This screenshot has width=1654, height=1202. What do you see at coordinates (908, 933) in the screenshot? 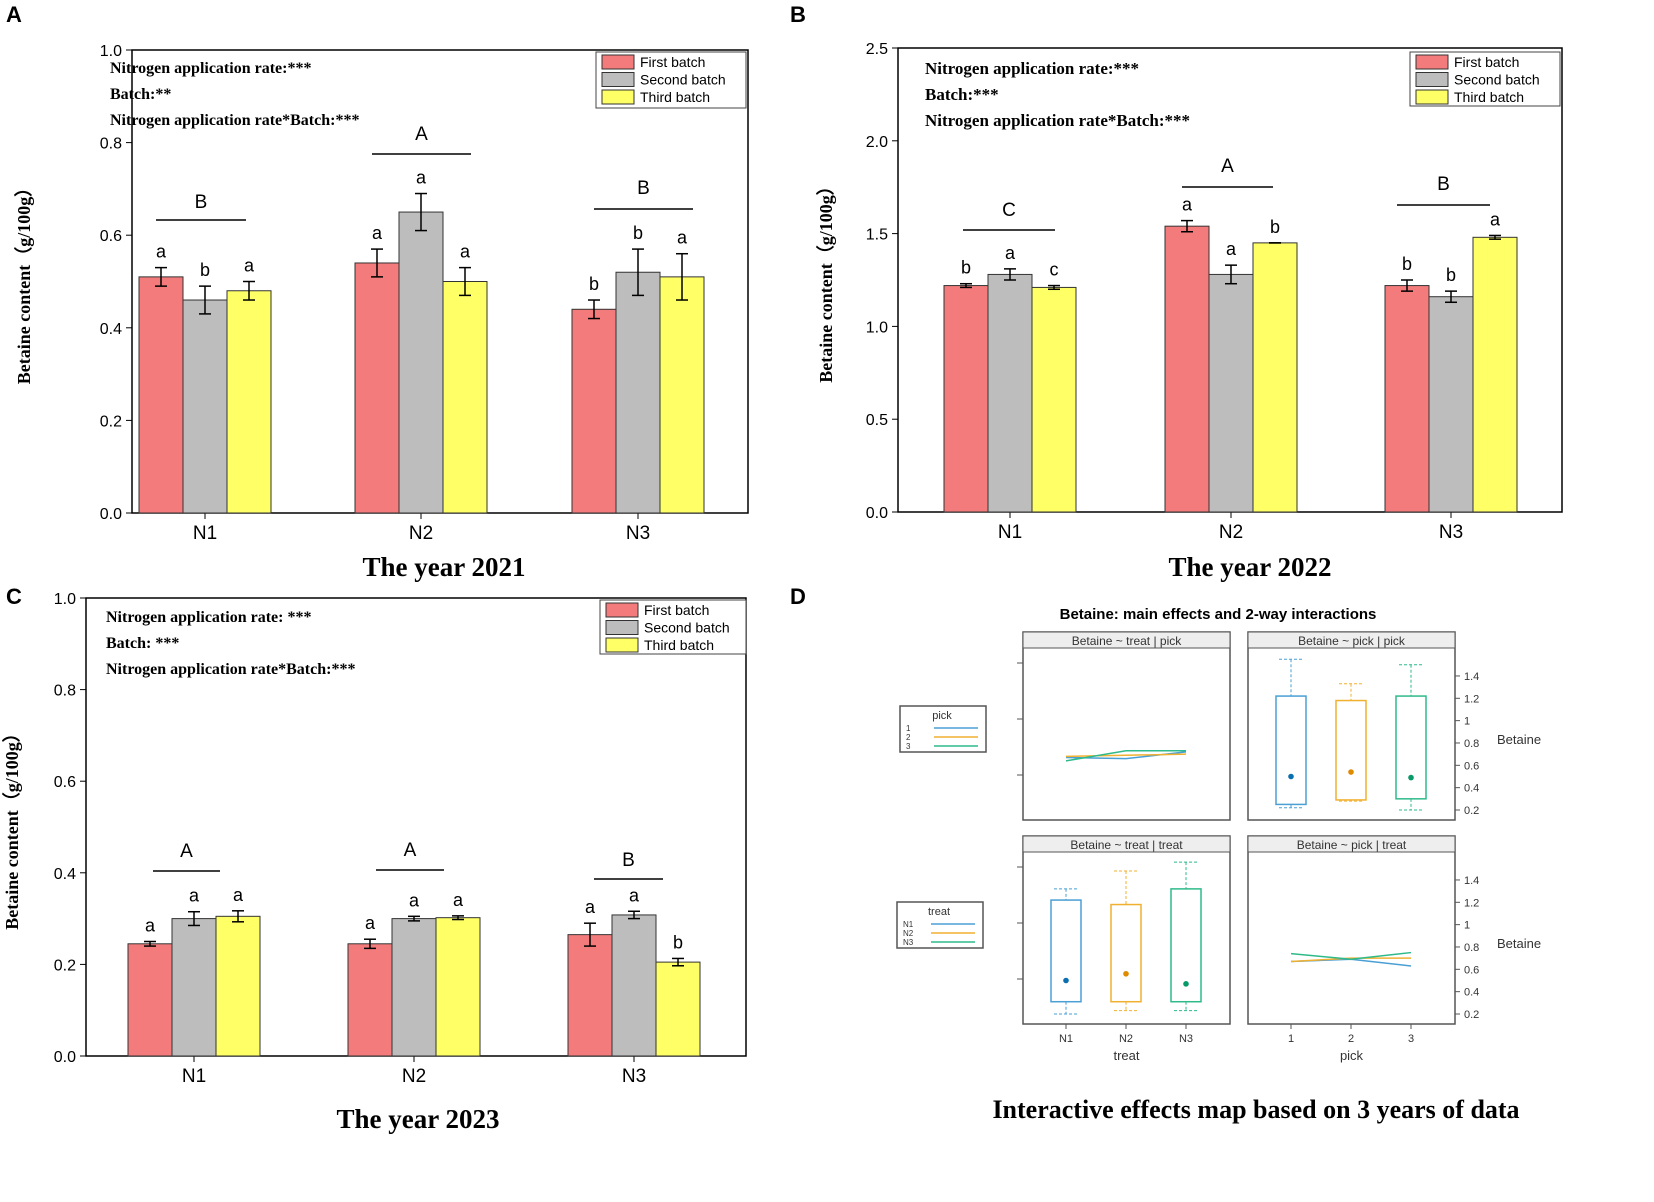
I see `legend-label: N2` at bounding box center [908, 933].